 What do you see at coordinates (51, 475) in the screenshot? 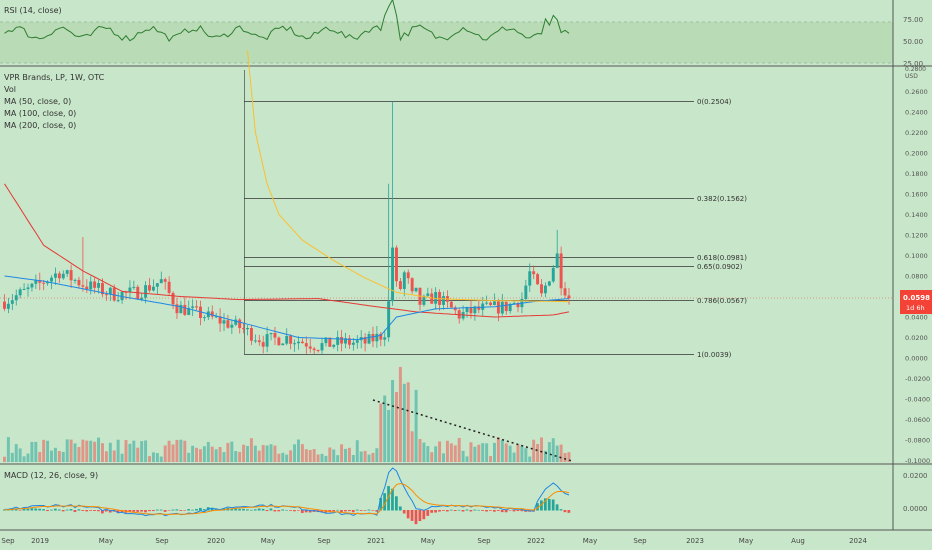
I see `macd-title: MACD (12, 26, close, 9)` at bounding box center [51, 475].